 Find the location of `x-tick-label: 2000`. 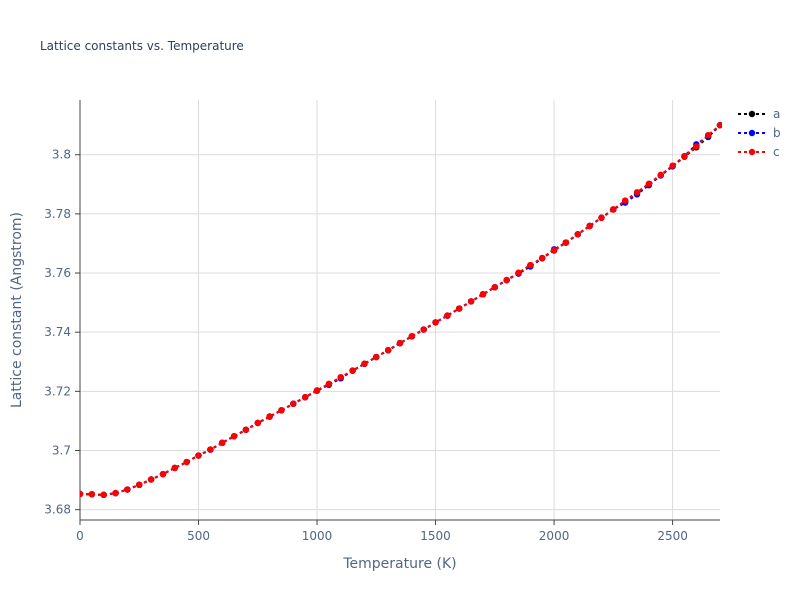

x-tick-label: 2000 is located at coordinates (554, 536).